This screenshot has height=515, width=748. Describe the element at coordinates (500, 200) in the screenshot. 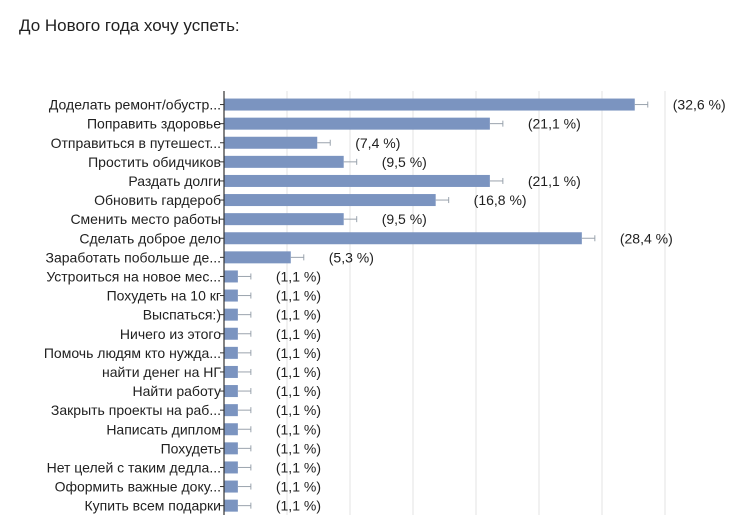

I see `value-label: (16,8 %)` at that location.